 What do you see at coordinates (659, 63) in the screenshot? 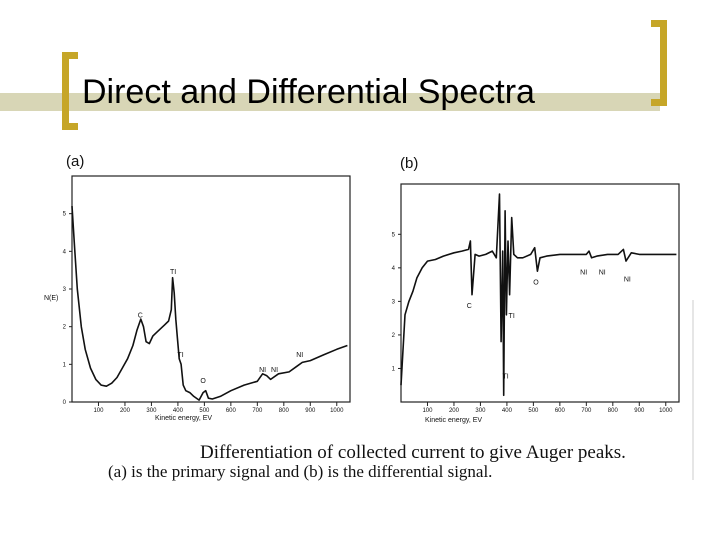
I see `right-bracket-decoration` at bounding box center [659, 63].